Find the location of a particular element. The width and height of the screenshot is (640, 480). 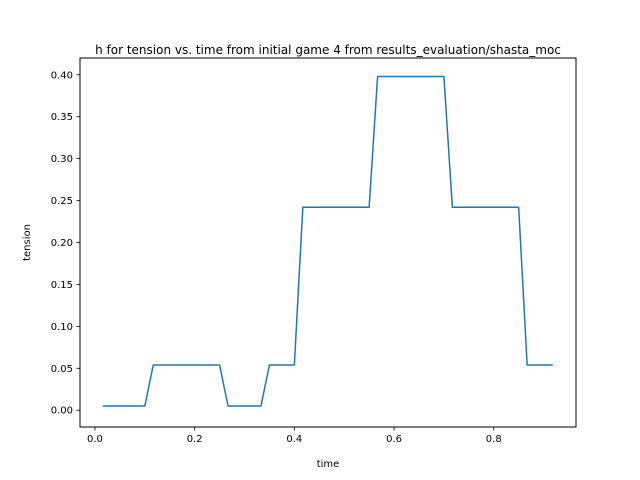

y-axis-label: tension is located at coordinates (27, 242).